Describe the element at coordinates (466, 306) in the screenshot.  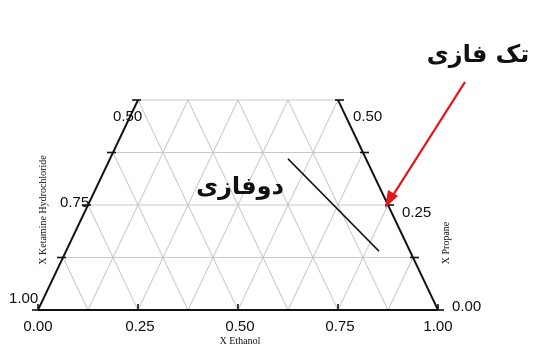
I see `right-tick-label-2: 0.00` at that location.